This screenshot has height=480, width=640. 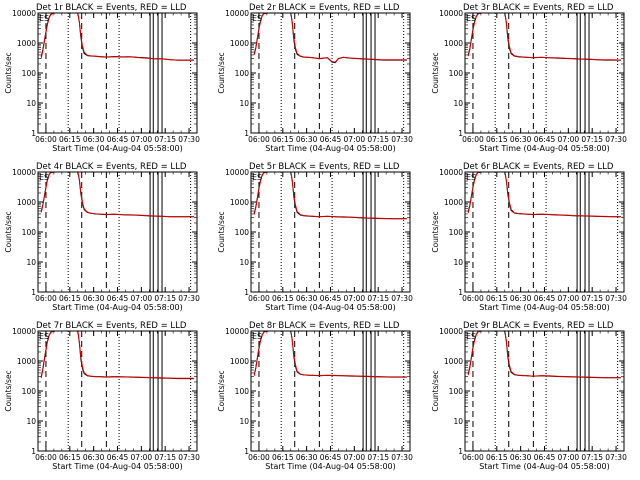 What do you see at coordinates (111, 167) in the screenshot?
I see `panel-title: Det 4r BLACK = Events, RED = LLD` at bounding box center [111, 167].